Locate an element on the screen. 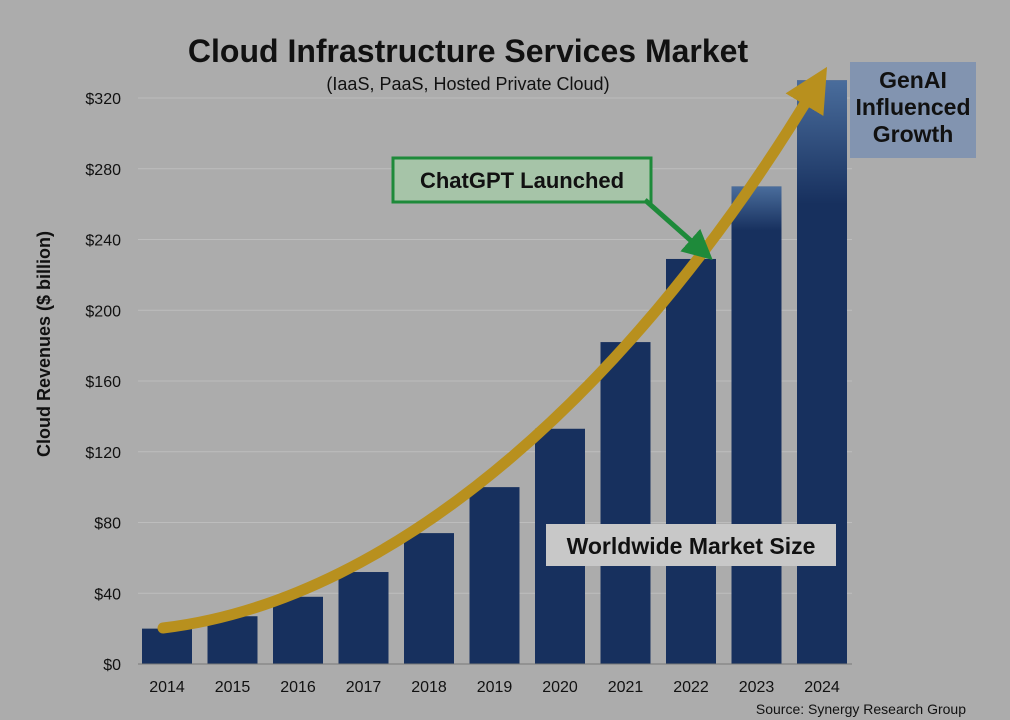 The width and height of the screenshot is (1010, 720). chatgpt-callout-box is located at coordinates (522, 180).